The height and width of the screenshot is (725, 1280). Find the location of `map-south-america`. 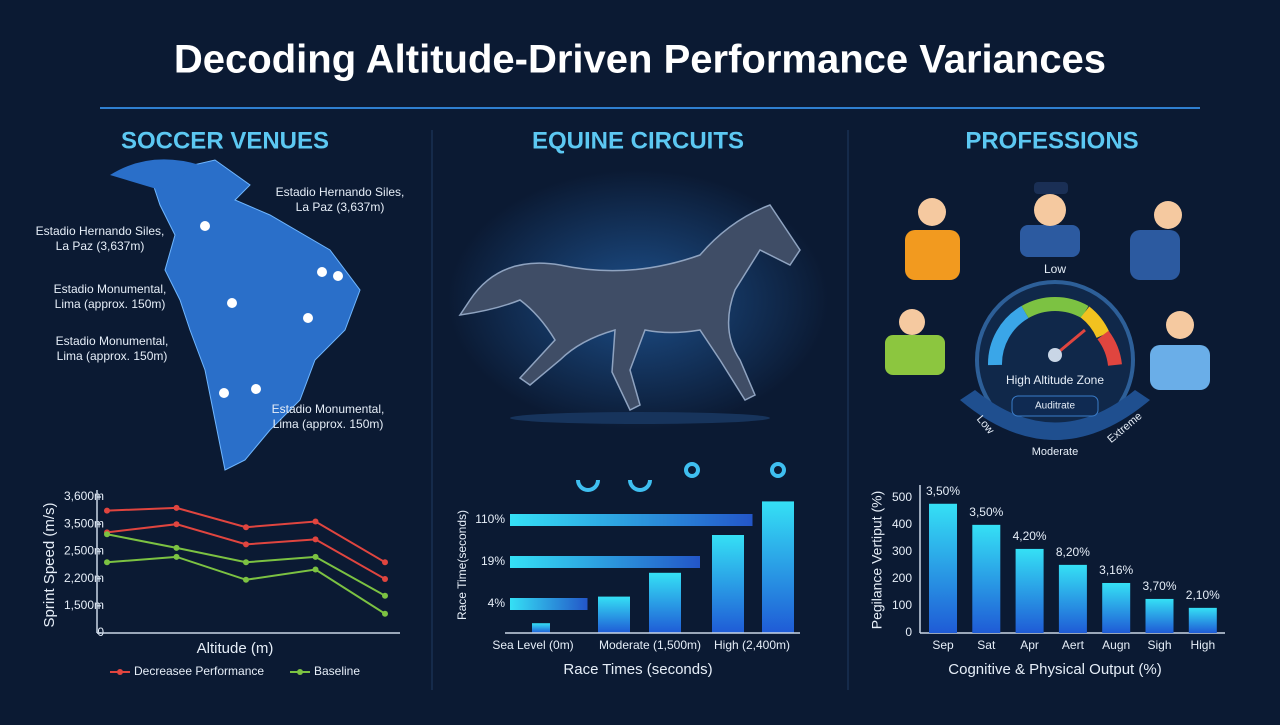

map-south-america is located at coordinates (255, 315).